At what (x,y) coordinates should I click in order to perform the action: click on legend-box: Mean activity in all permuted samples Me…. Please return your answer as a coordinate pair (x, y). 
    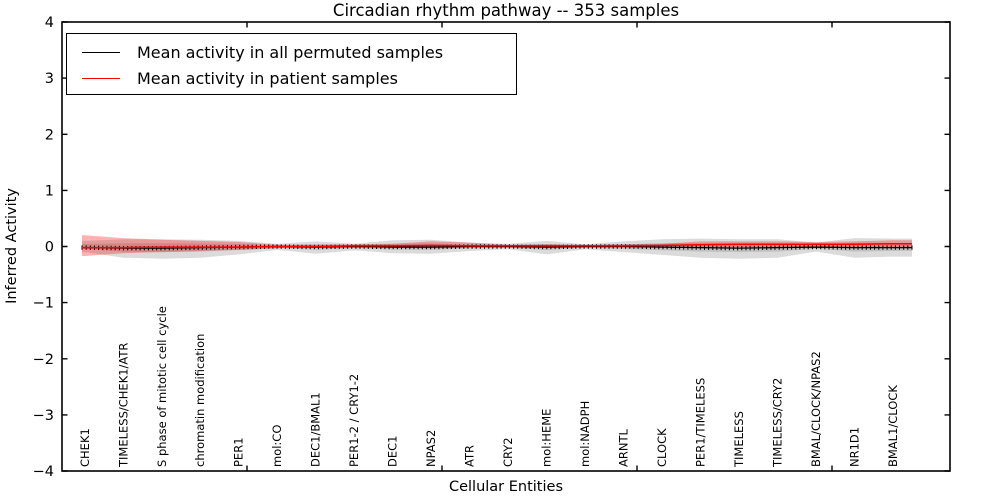
    Looking at the image, I should click on (291, 64).